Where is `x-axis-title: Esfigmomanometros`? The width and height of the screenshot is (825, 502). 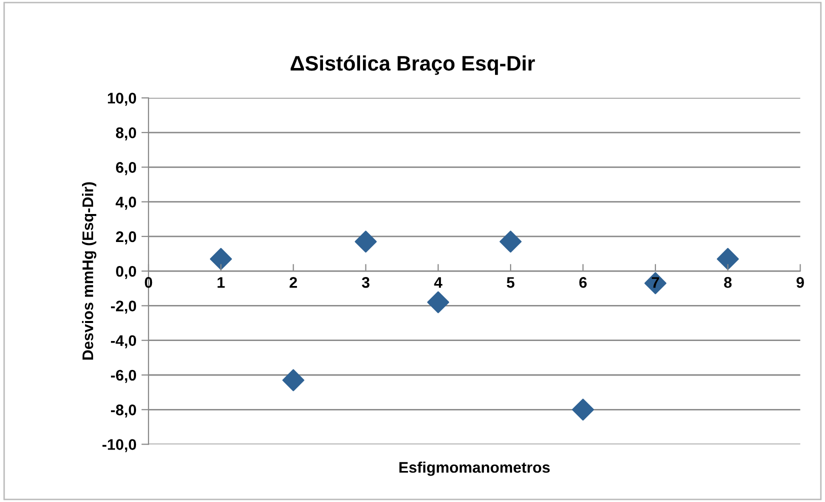 x-axis-title: Esfigmomanometros is located at coordinates (474, 469).